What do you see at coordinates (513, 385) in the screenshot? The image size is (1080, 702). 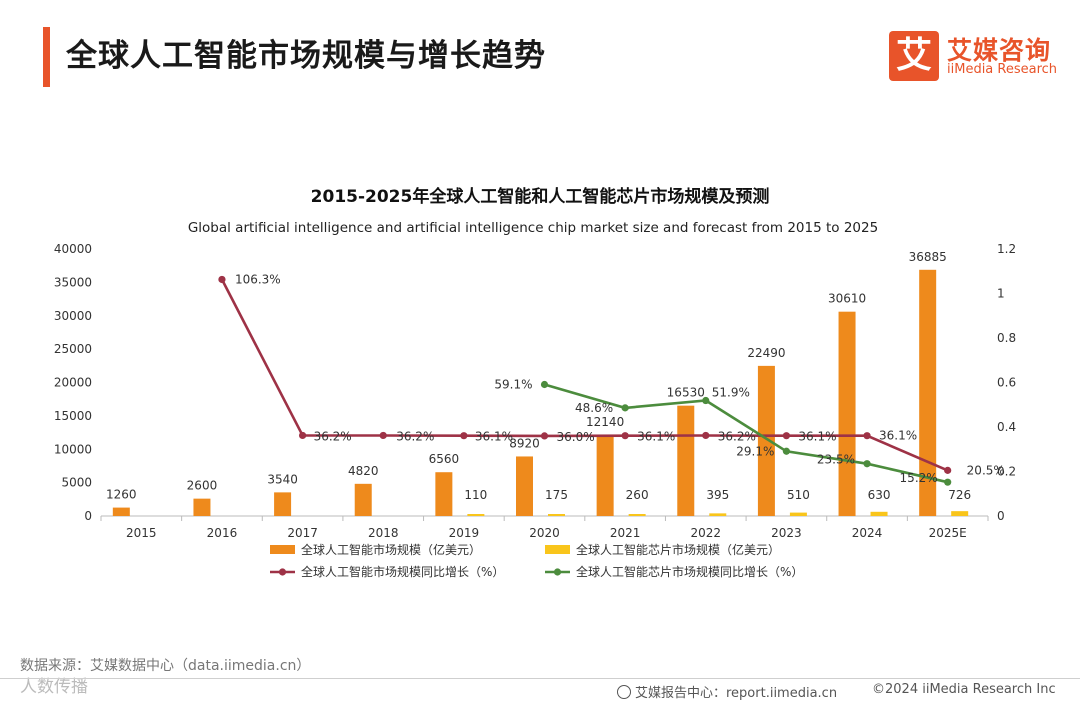 I see `chip-growth-label: 59.1%` at bounding box center [513, 385].